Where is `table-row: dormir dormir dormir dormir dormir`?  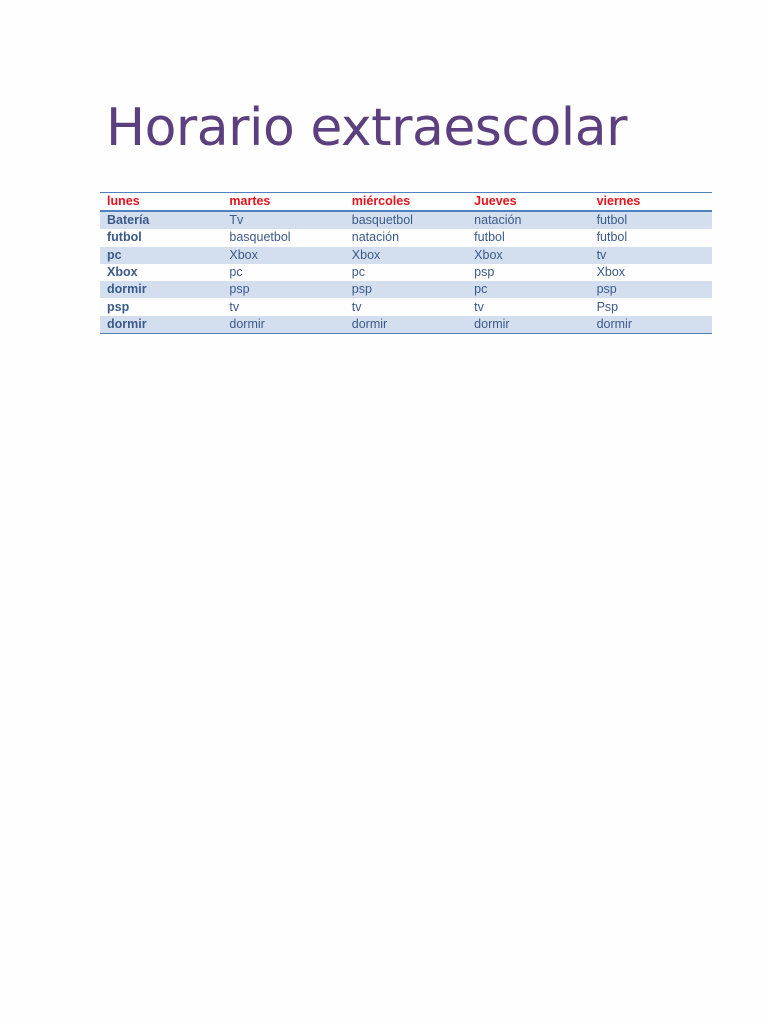 table-row: dormir dormir dormir dormir dormir is located at coordinates (406, 324).